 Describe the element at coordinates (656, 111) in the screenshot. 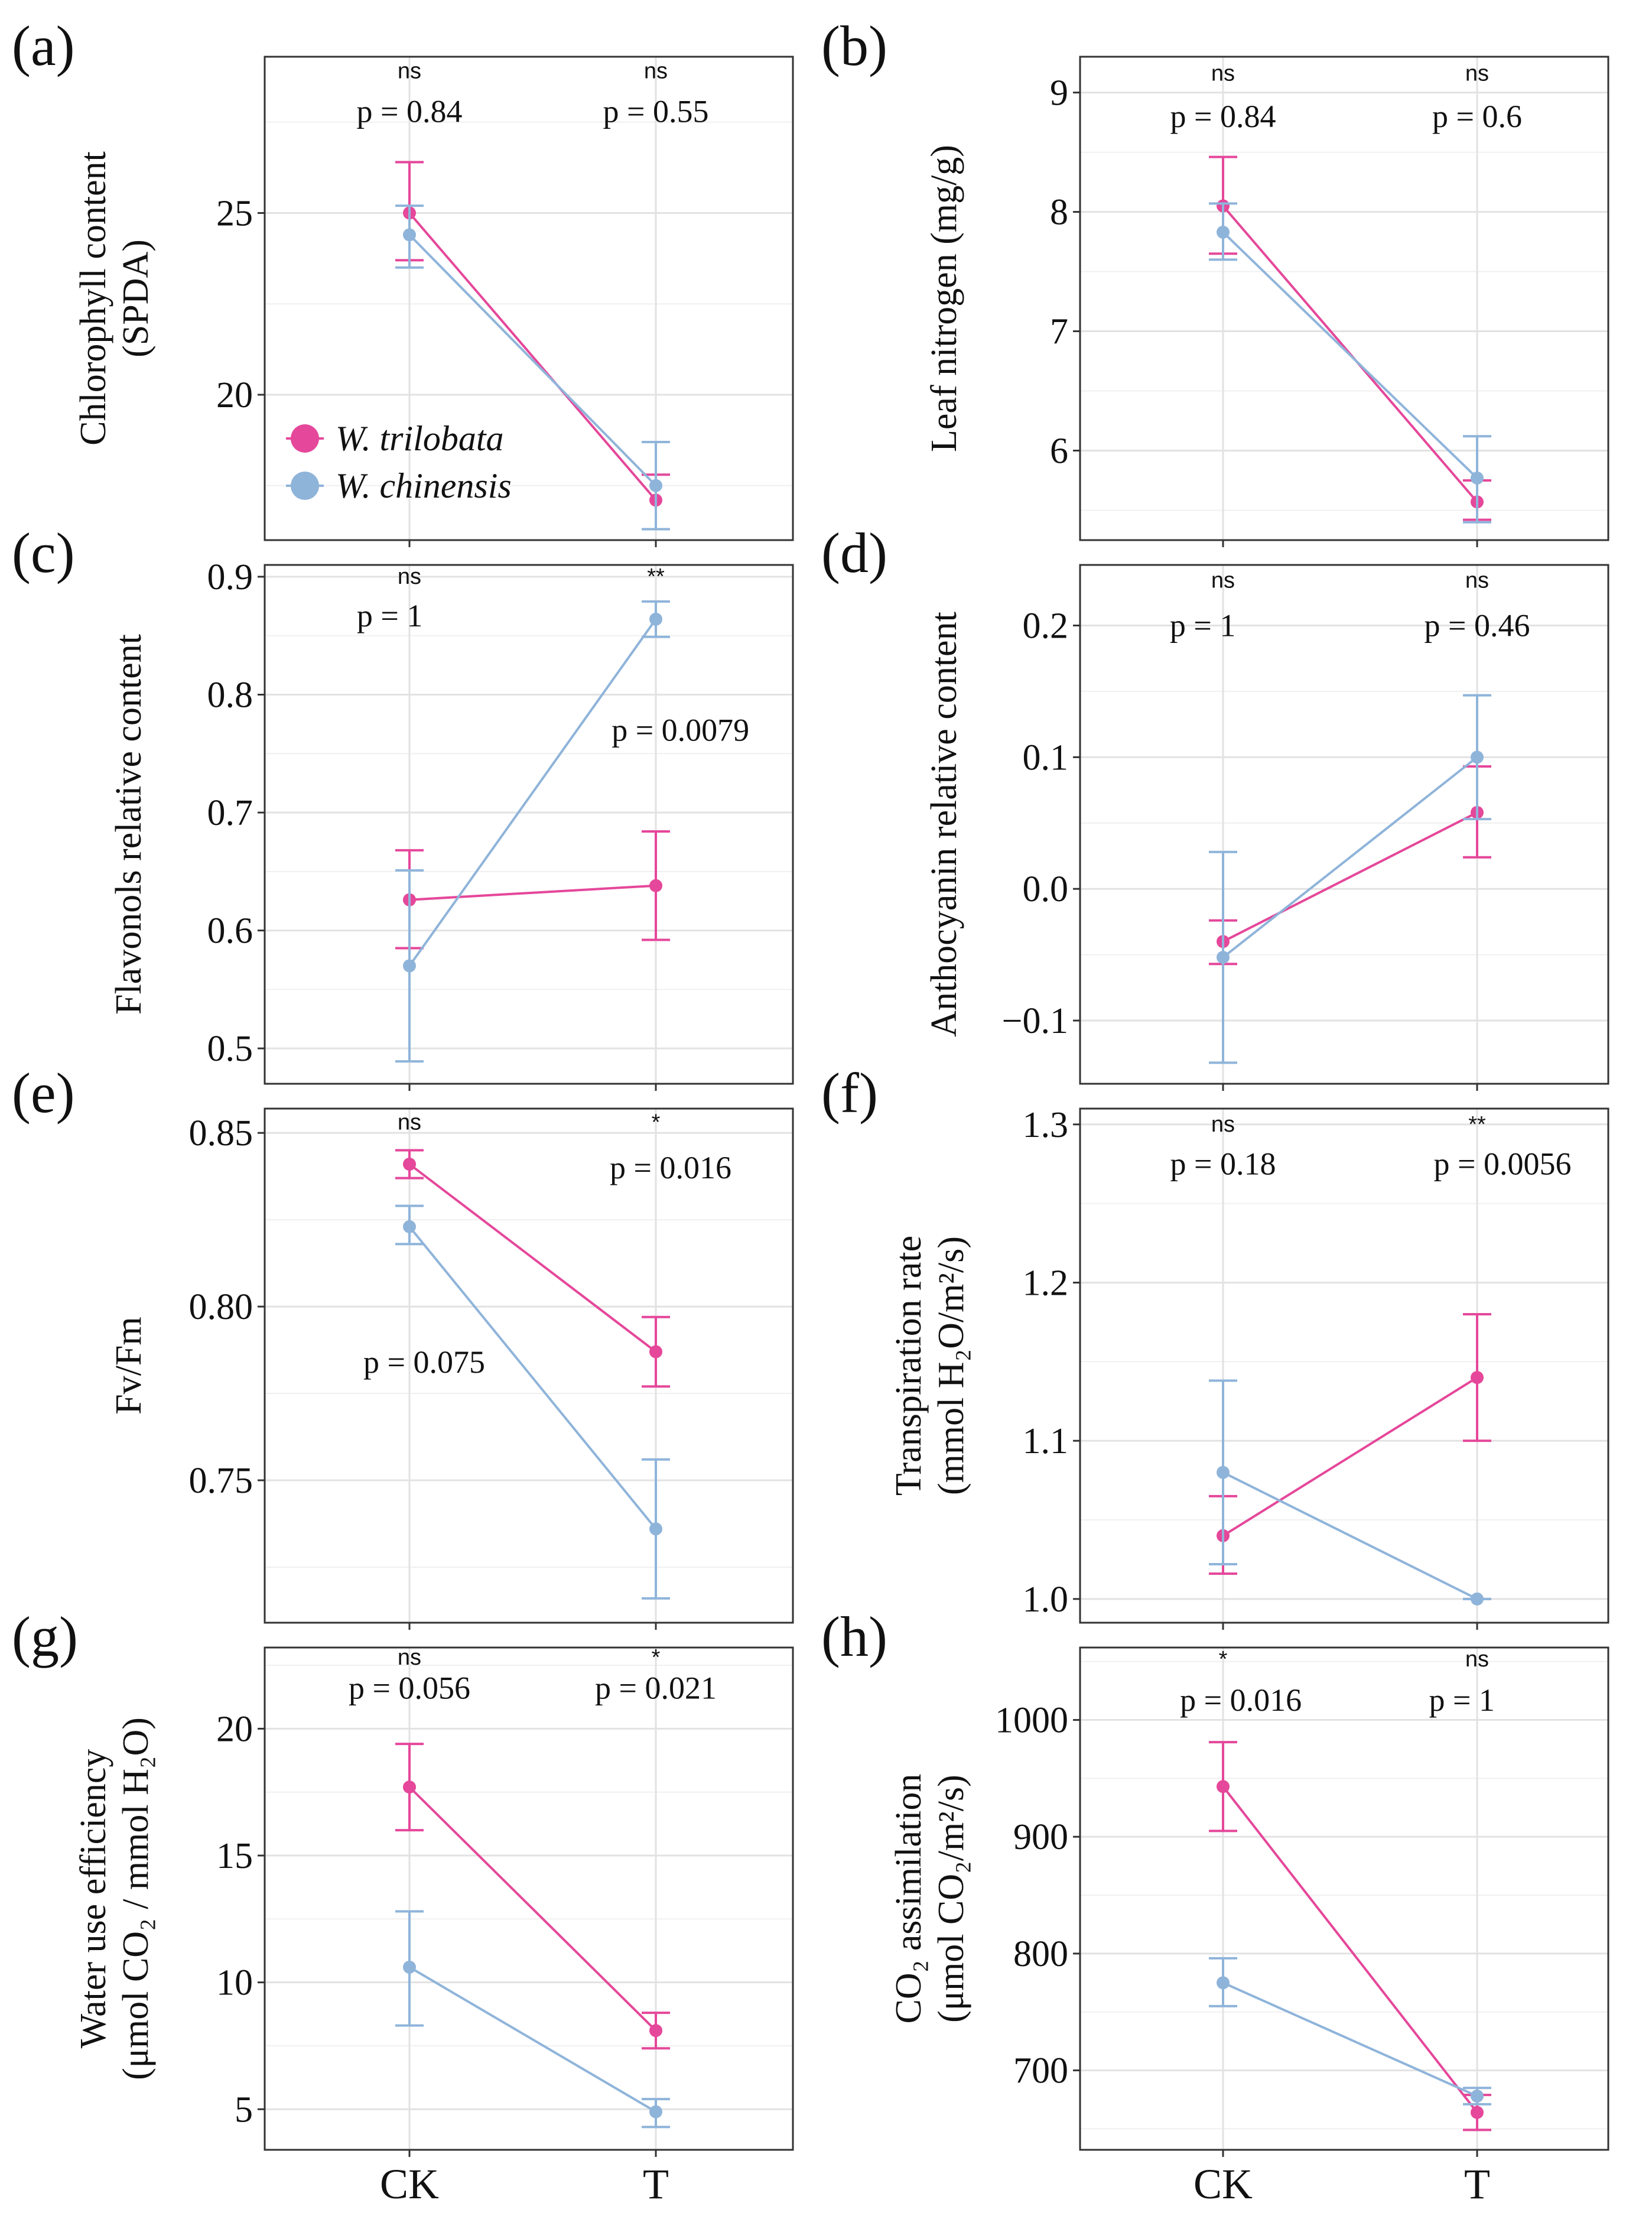

I see `p-value-label: p = 0.55` at that location.